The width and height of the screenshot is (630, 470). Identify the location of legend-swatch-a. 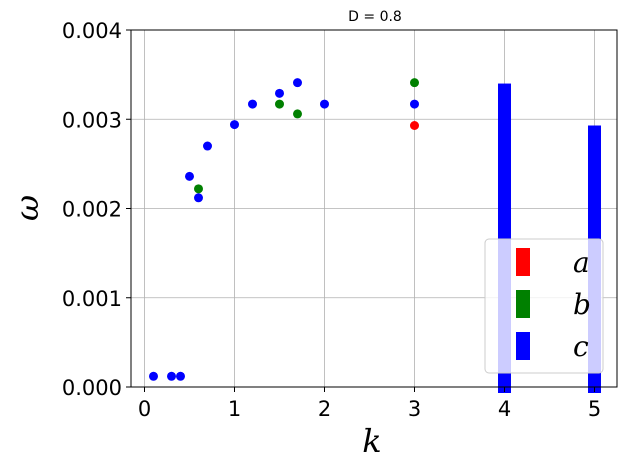
(523, 262).